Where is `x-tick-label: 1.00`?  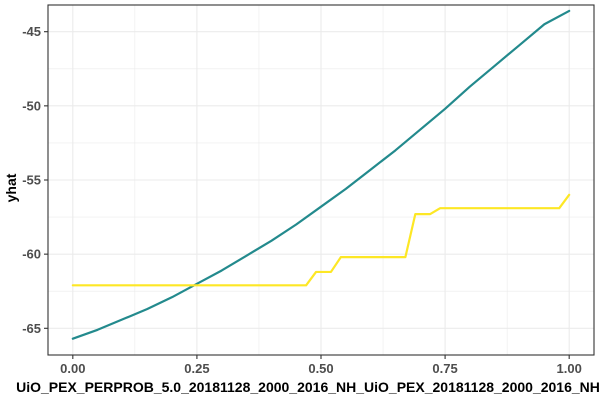 x-tick-label: 1.00 is located at coordinates (569, 368).